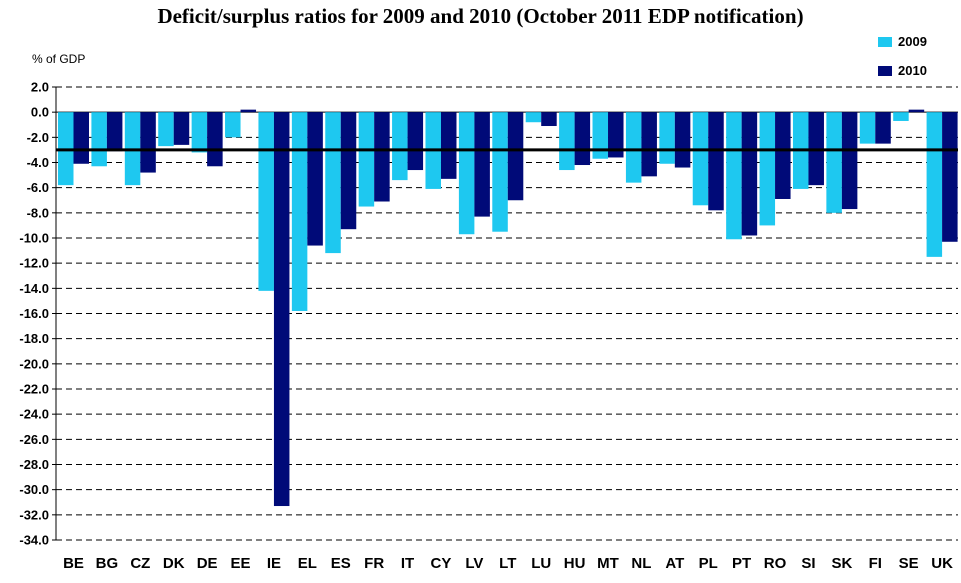 This screenshot has height=583, width=961. I want to click on bar-2010-ie, so click(281, 309).